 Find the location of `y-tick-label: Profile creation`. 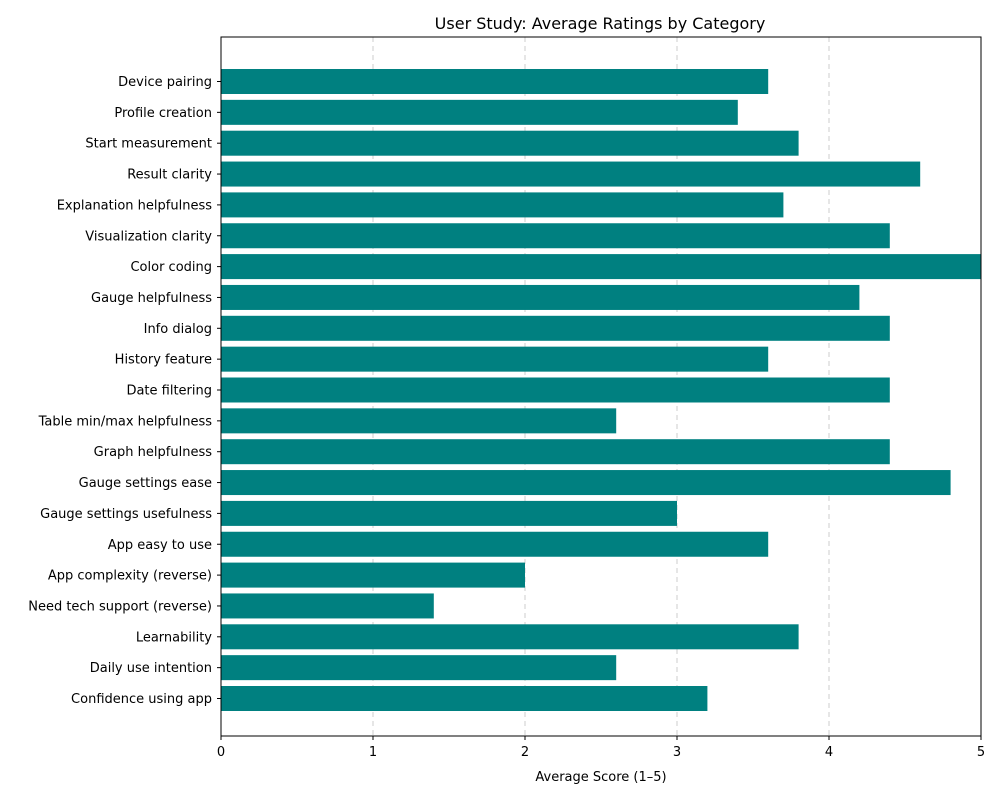

y-tick-label: Profile creation is located at coordinates (163, 113).